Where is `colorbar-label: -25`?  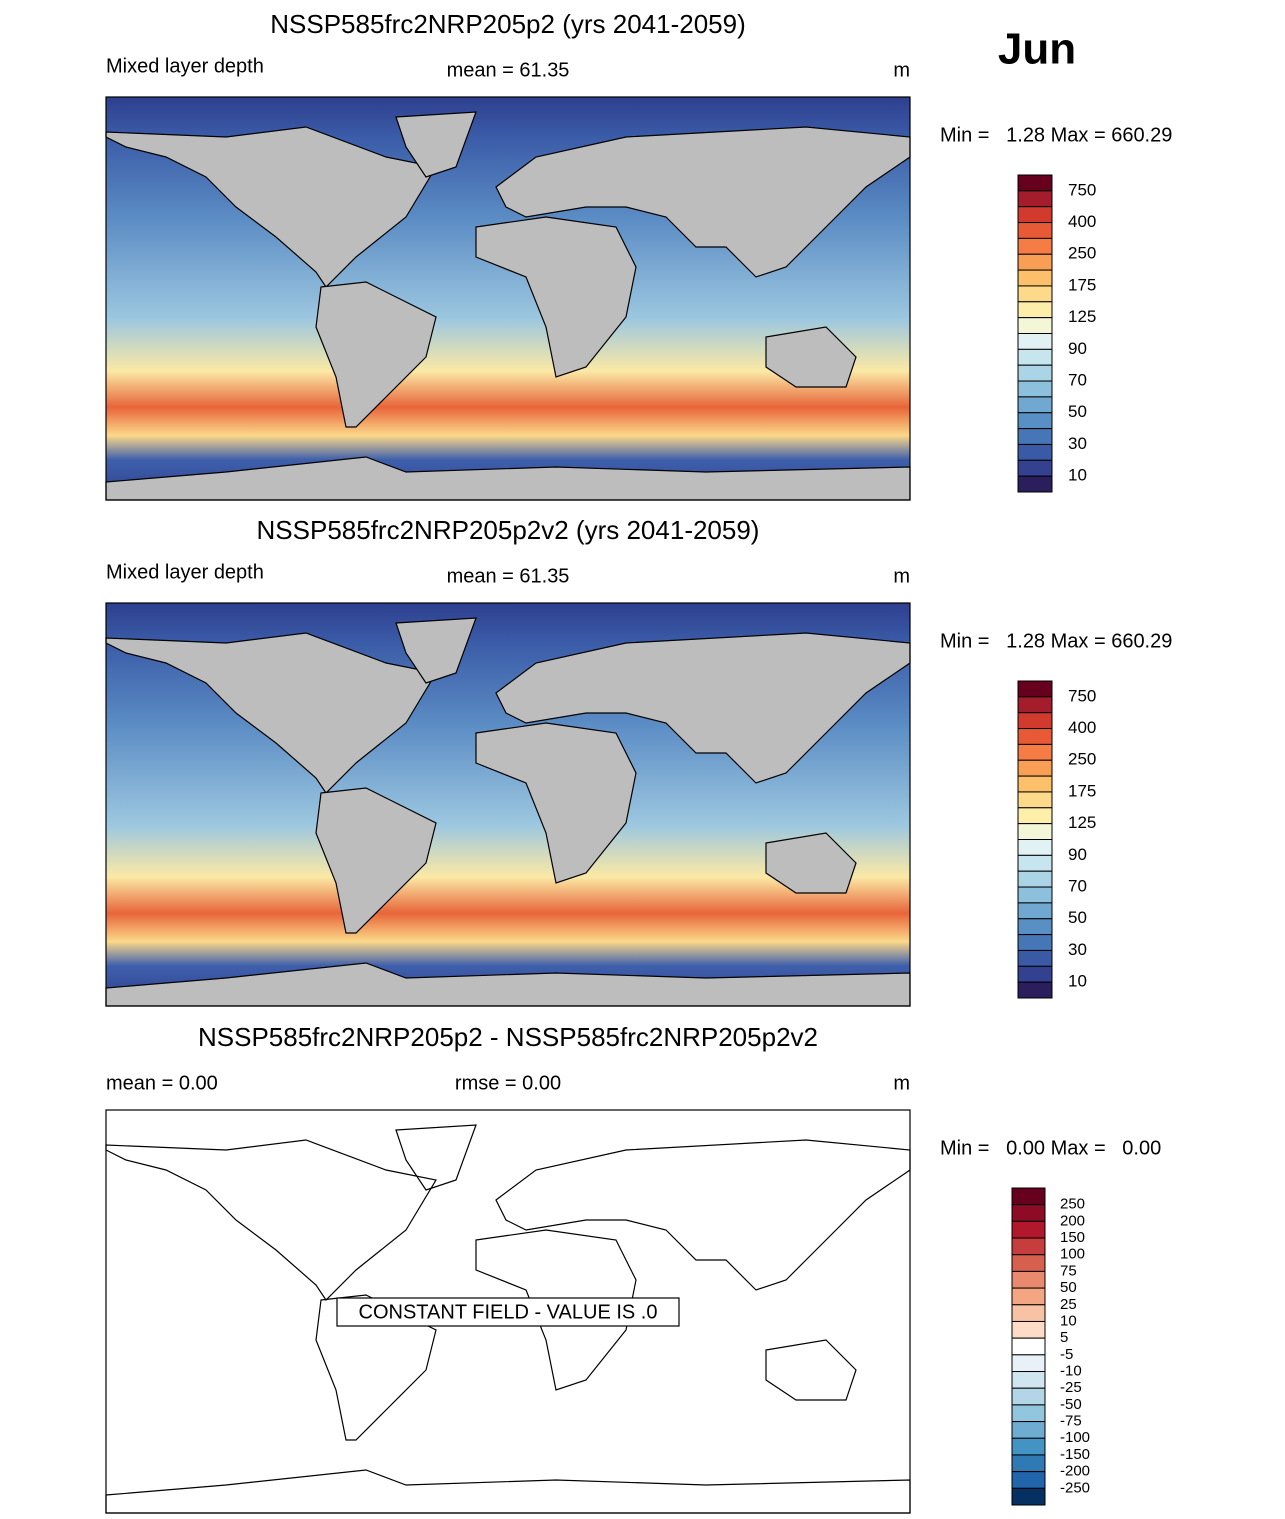 colorbar-label: -25 is located at coordinates (1071, 1387).